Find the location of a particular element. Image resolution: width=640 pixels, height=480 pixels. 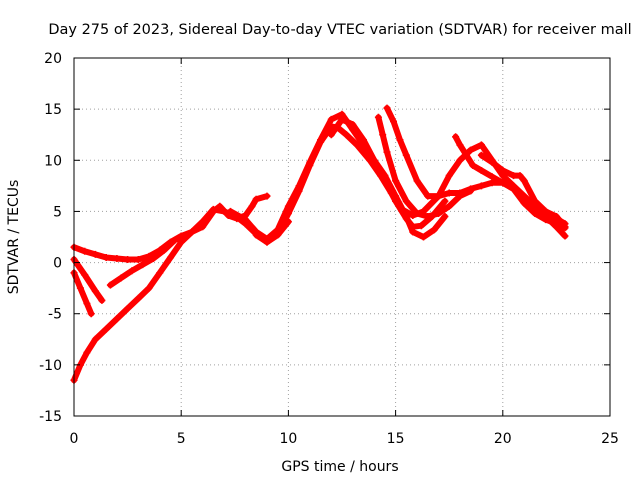

x-axis-label: GPS time / hours is located at coordinates (339, 467).